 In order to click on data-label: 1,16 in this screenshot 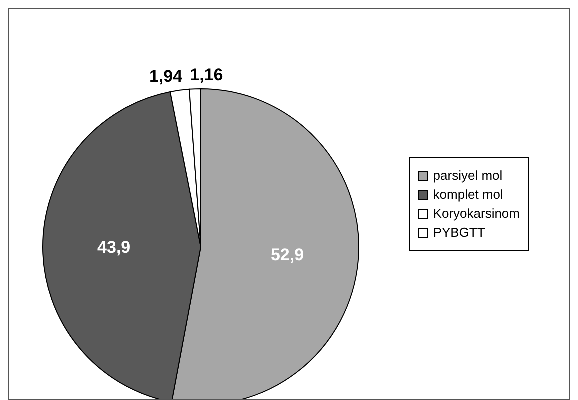, I will do `click(207, 75)`.